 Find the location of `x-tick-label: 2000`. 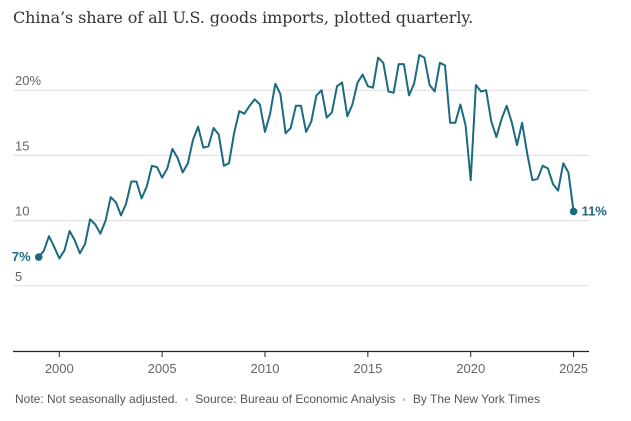

x-tick-label: 2000 is located at coordinates (59, 368).